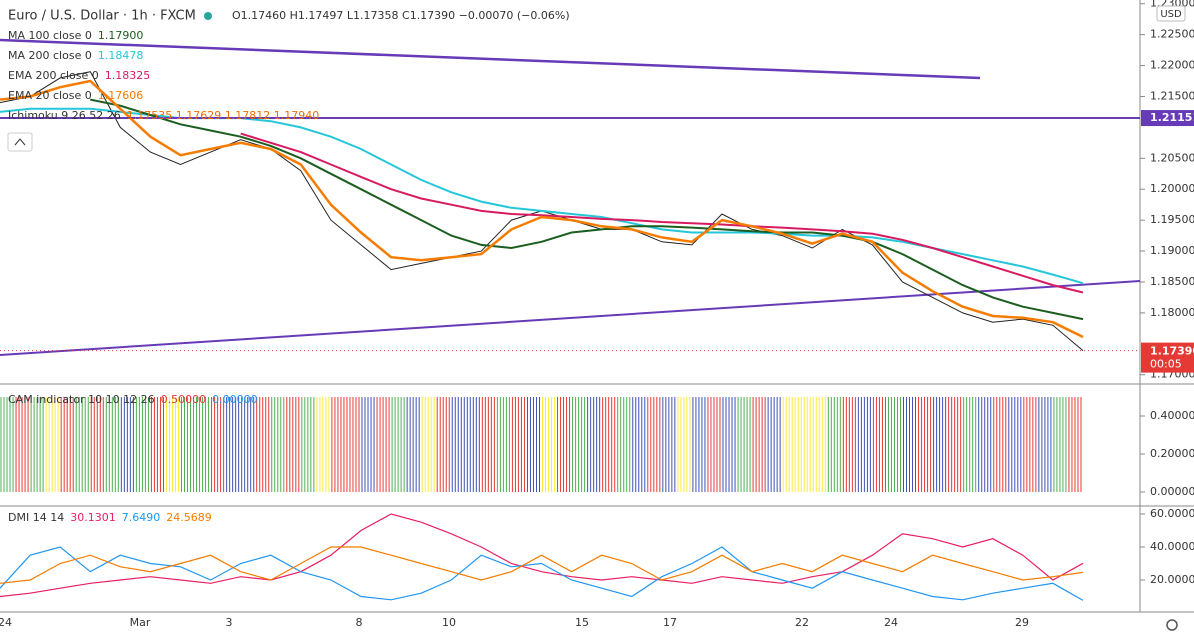 The height and width of the screenshot is (634, 1194). What do you see at coordinates (235, 399) in the screenshot?
I see `cam-value: 0.00000` at bounding box center [235, 399].